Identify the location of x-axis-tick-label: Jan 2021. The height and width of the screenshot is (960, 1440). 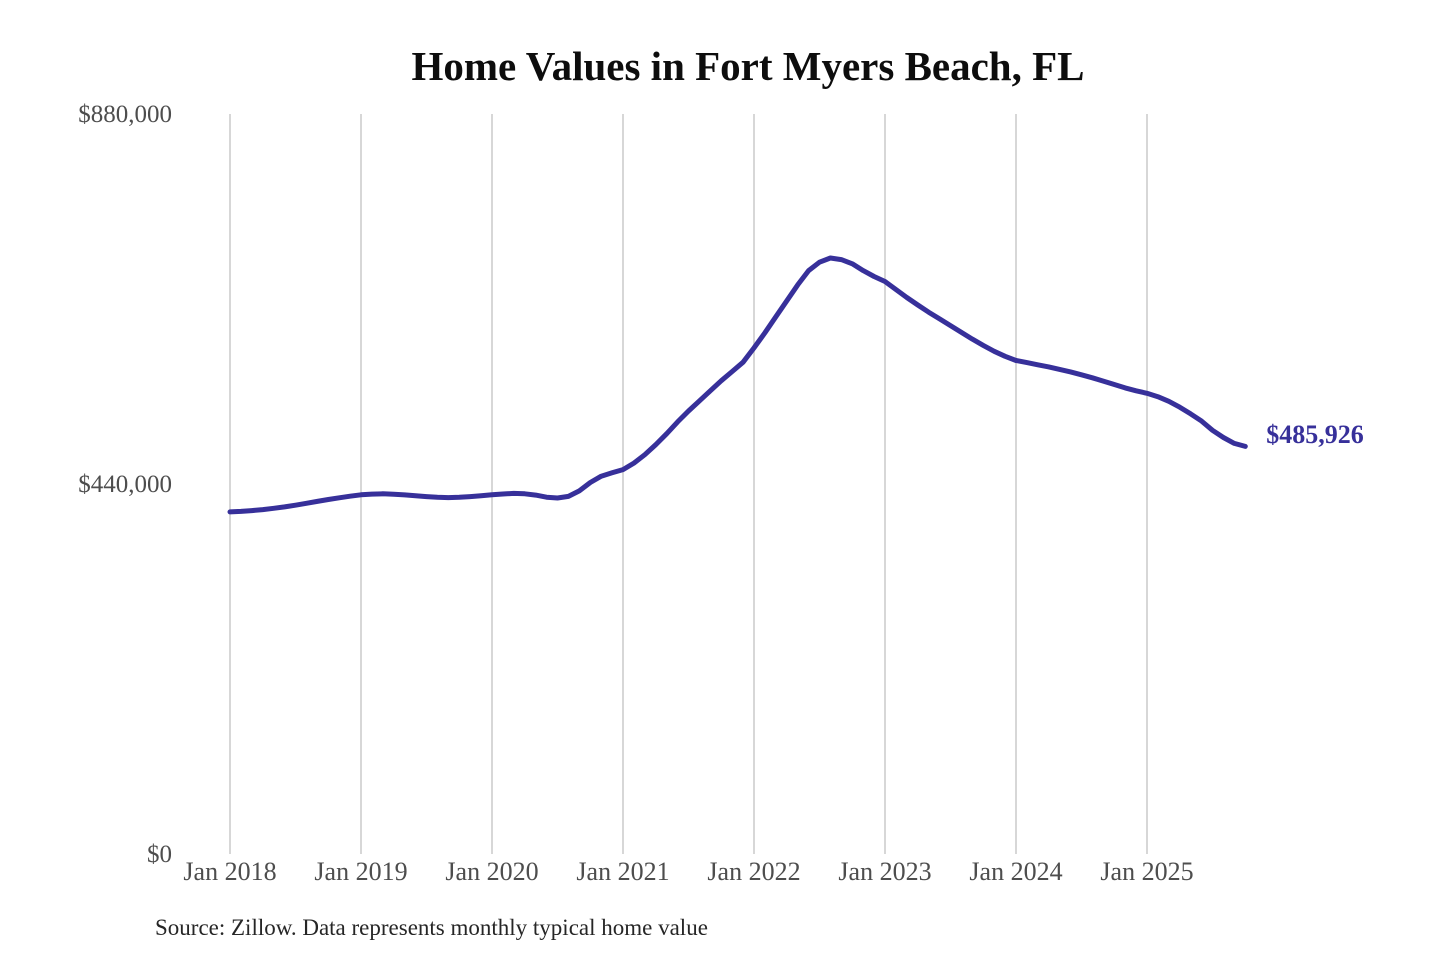
(623, 871).